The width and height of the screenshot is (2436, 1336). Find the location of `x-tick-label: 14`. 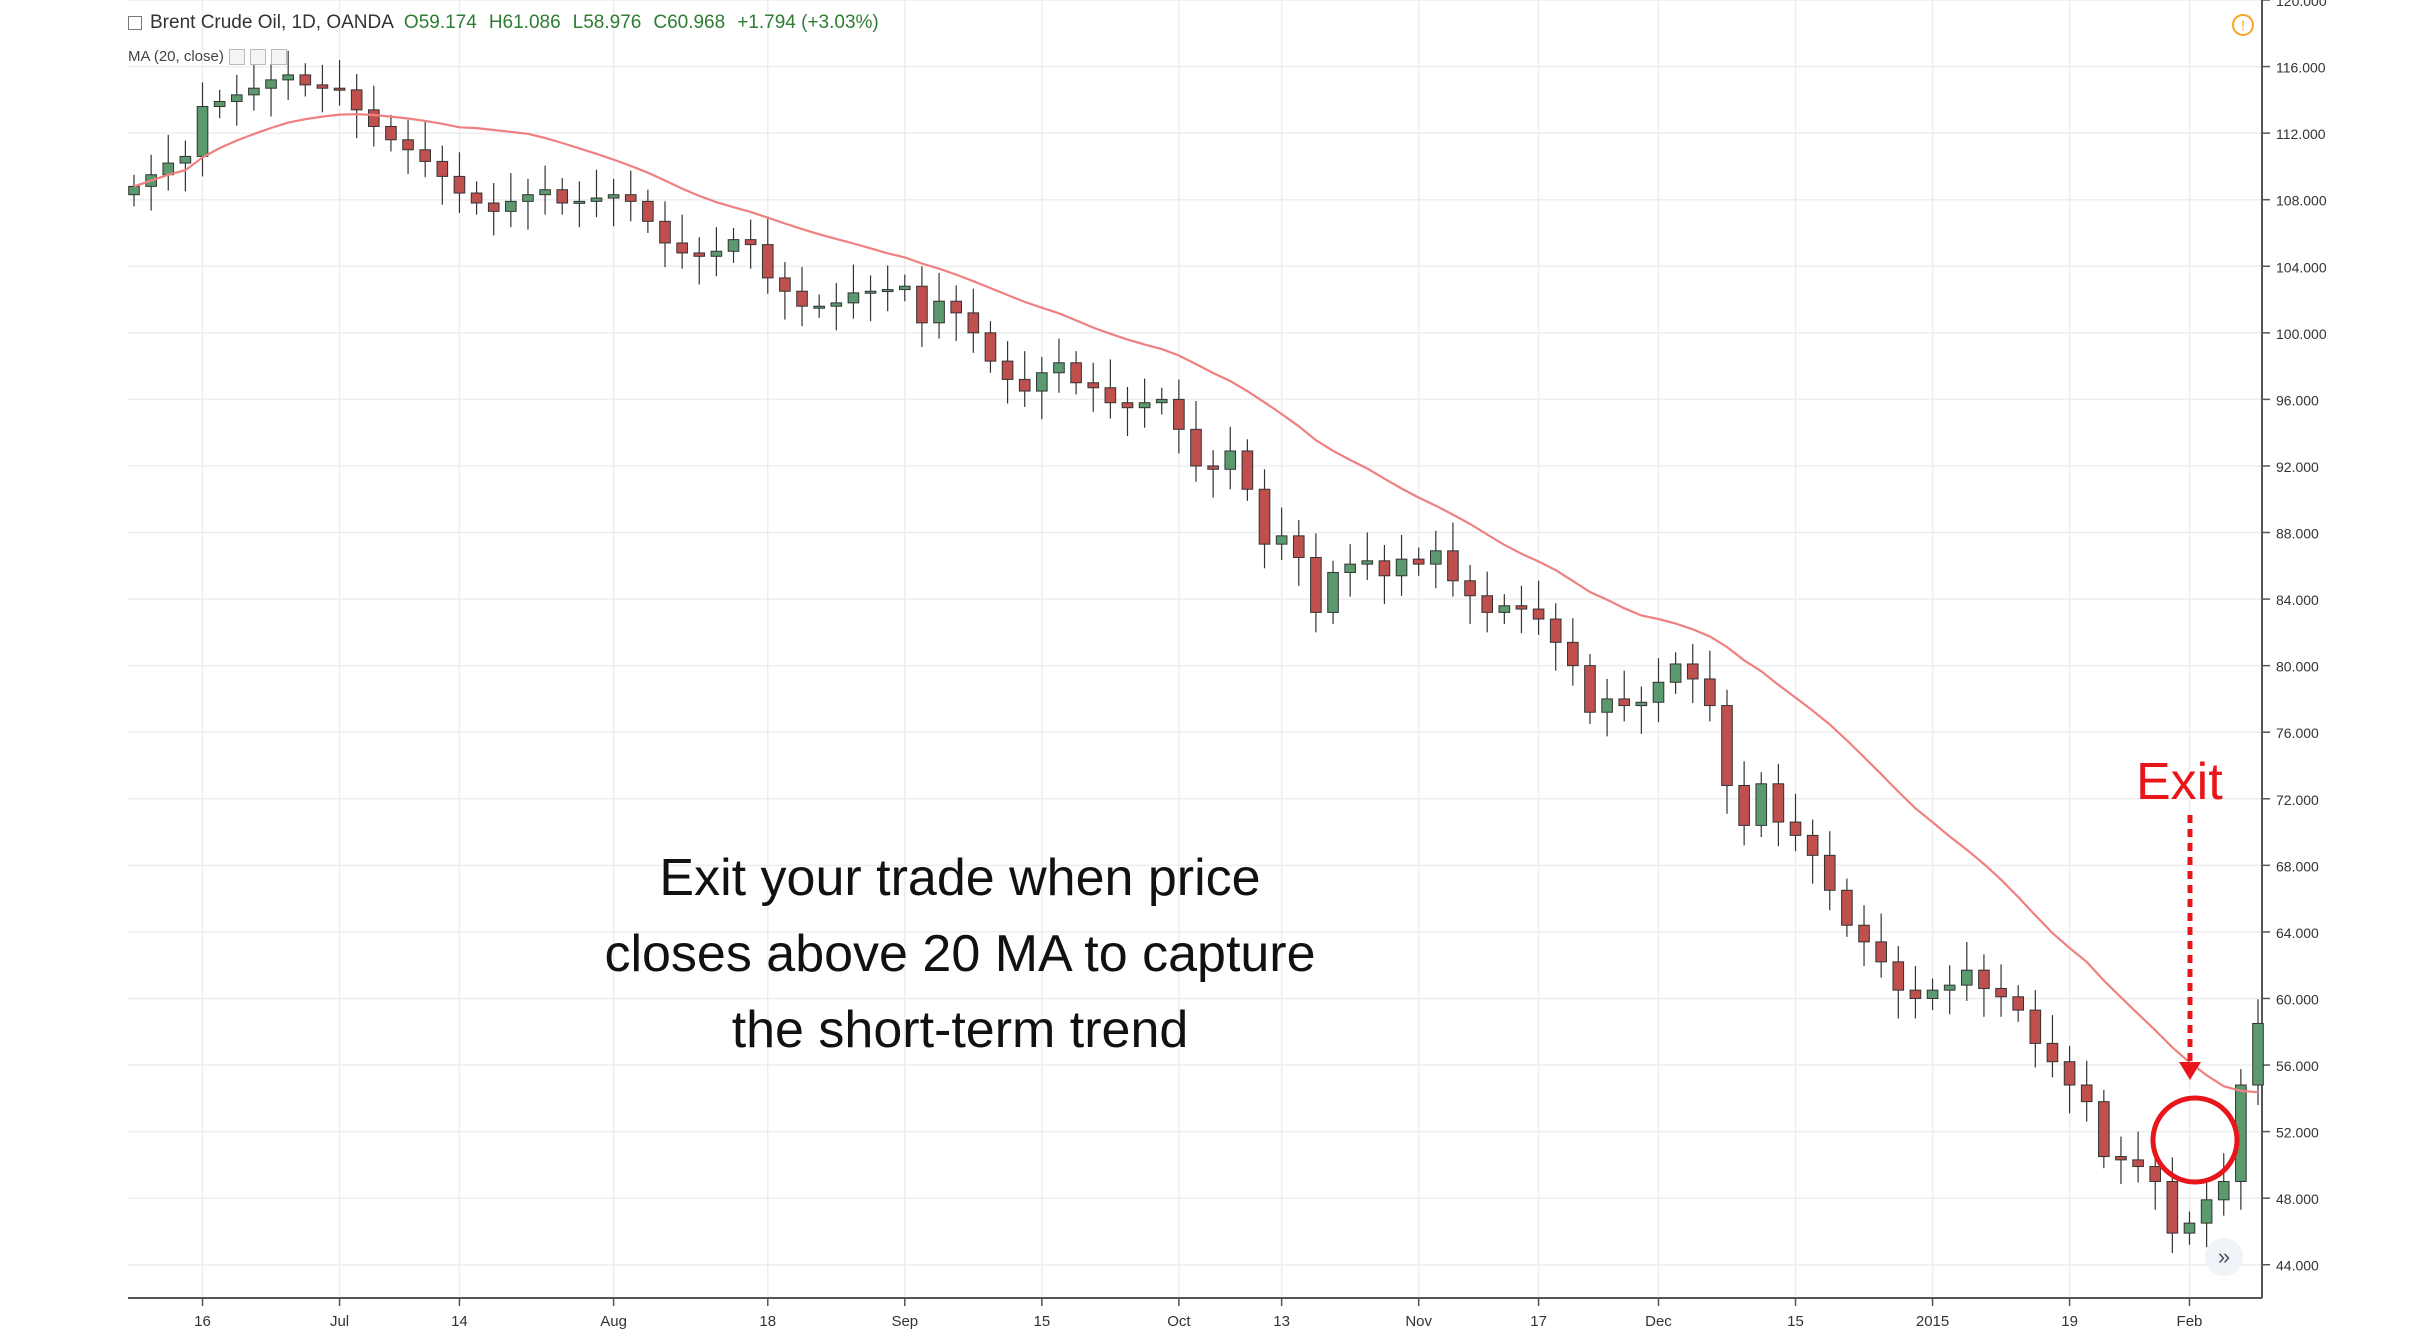

x-tick-label: 14 is located at coordinates (459, 1321).